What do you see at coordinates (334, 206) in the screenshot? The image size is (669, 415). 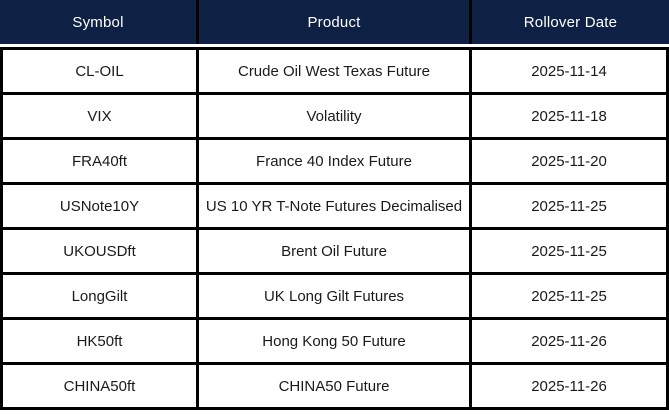 I see `table-cell-product: US 10 YR T-Note Futures Decimalised` at bounding box center [334, 206].